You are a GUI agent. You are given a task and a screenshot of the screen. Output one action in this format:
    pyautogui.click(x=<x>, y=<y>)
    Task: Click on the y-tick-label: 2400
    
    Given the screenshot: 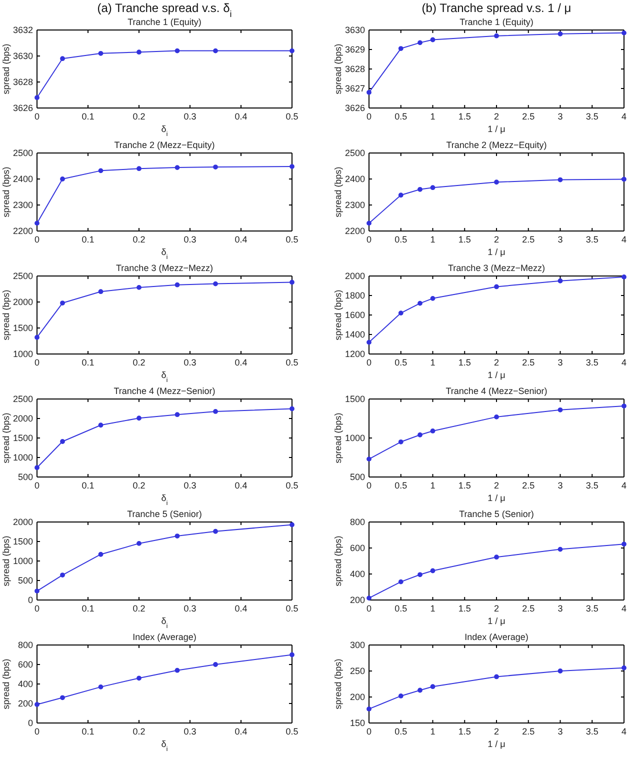 What is the action you would take?
    pyautogui.click(x=22, y=179)
    